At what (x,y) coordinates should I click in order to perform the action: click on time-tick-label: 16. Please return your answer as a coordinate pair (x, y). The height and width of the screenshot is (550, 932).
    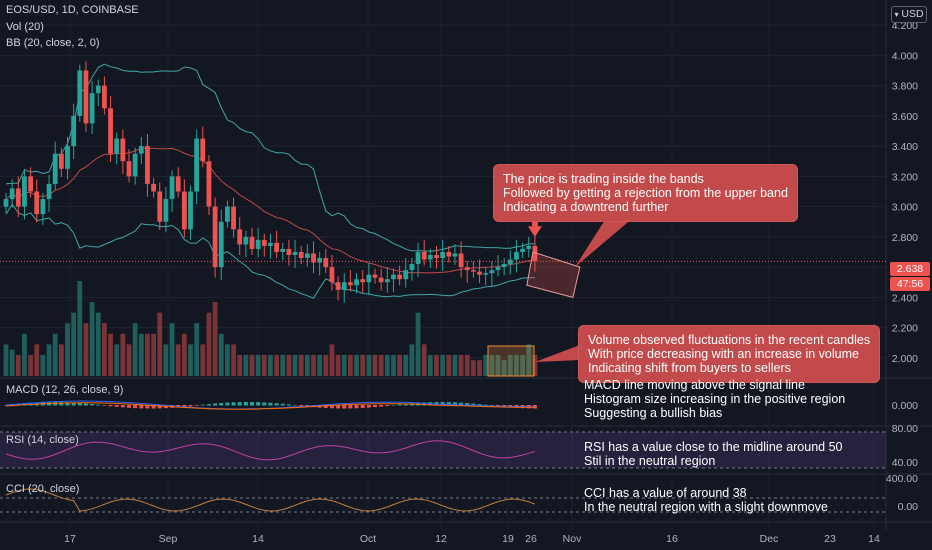
    Looking at the image, I should click on (672, 539).